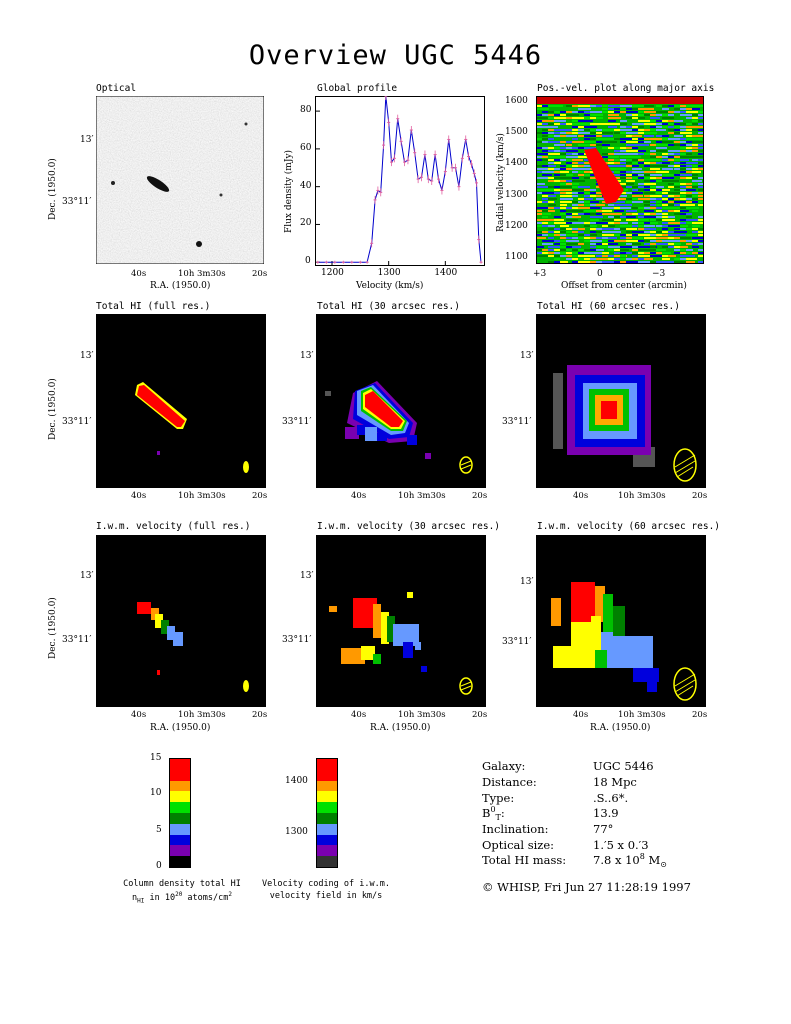  What do you see at coordinates (604, 176) in the screenshot?
I see `pv-emission` at bounding box center [604, 176].